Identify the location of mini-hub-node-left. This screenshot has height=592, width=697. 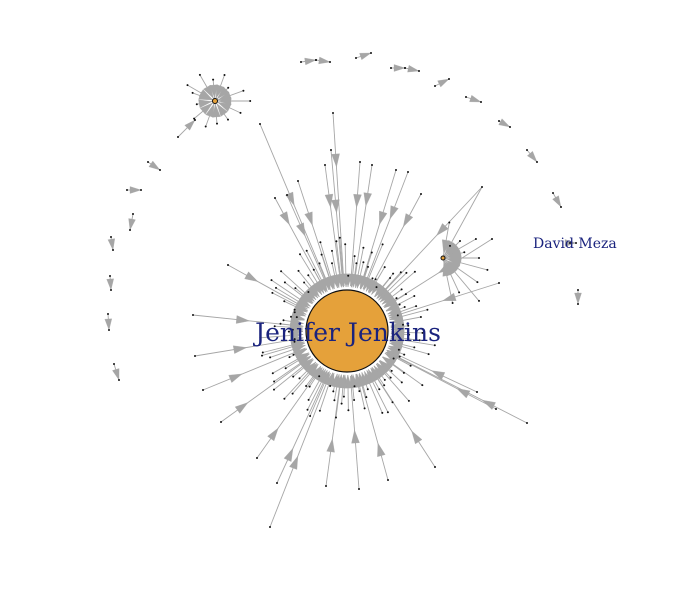
(215, 101).